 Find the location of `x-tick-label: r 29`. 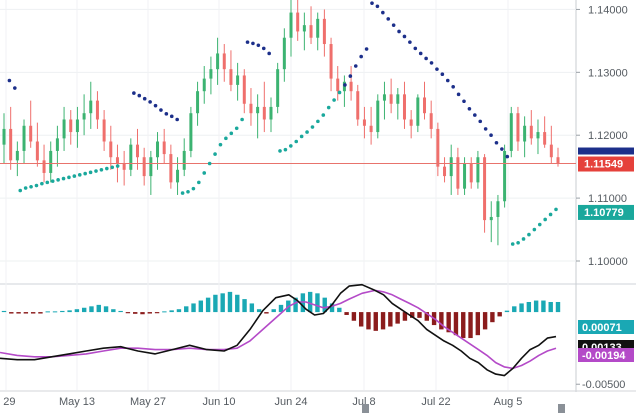

x-tick-label: r 29 is located at coordinates (7, 402).